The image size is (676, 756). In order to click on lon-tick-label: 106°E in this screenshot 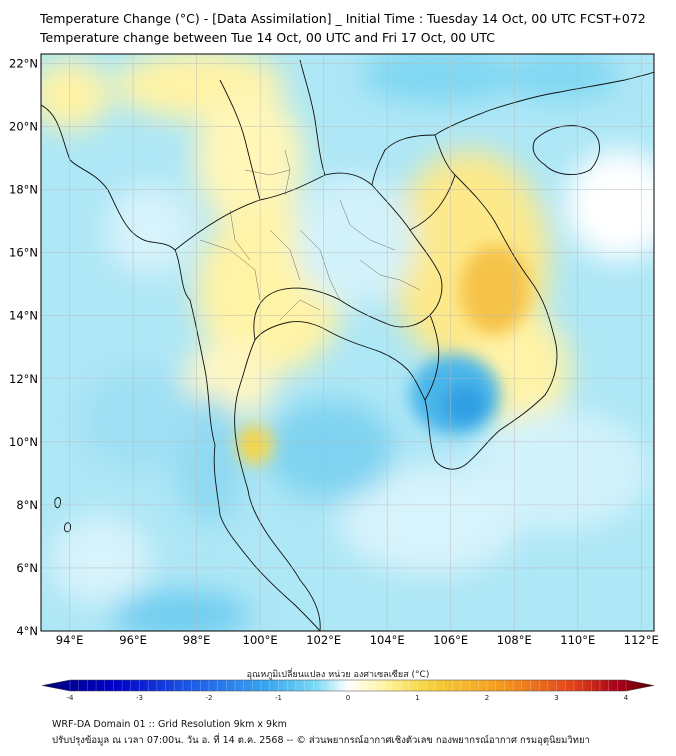, I will do `click(450, 640)`.